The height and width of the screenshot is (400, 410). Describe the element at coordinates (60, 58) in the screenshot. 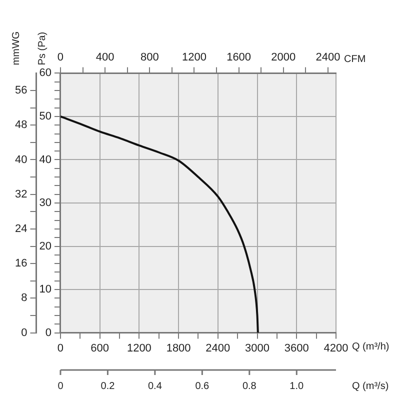

I see `x2-tick-label: 0` at that location.